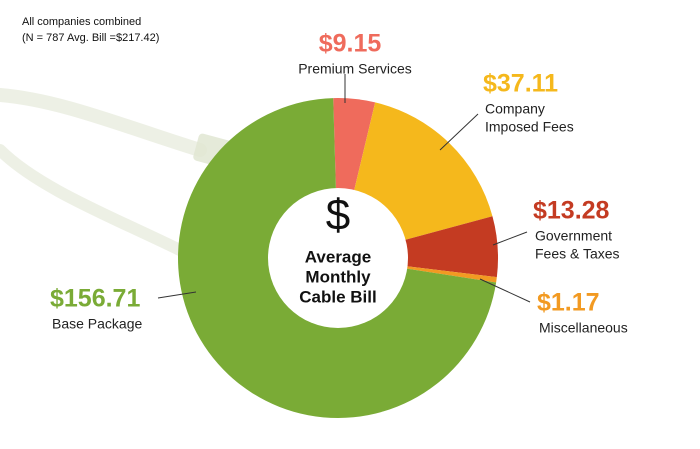 The width and height of the screenshot is (700, 449). Describe the element at coordinates (529, 127) in the screenshot. I see `category-label: Imposed Fees` at that location.